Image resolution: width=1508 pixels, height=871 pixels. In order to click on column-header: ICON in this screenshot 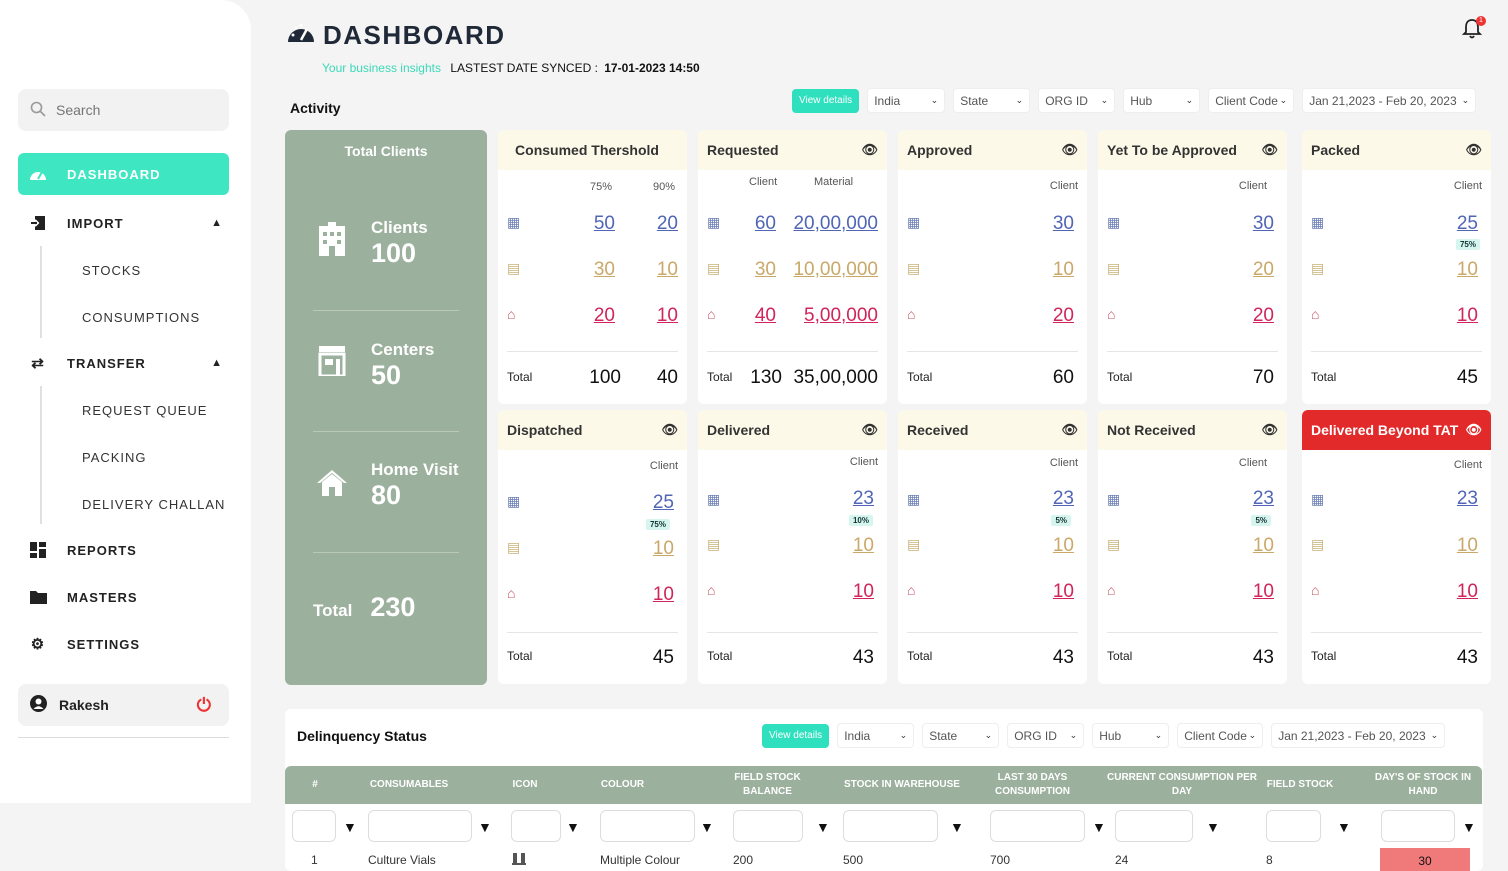, I will do `click(525, 784)`.